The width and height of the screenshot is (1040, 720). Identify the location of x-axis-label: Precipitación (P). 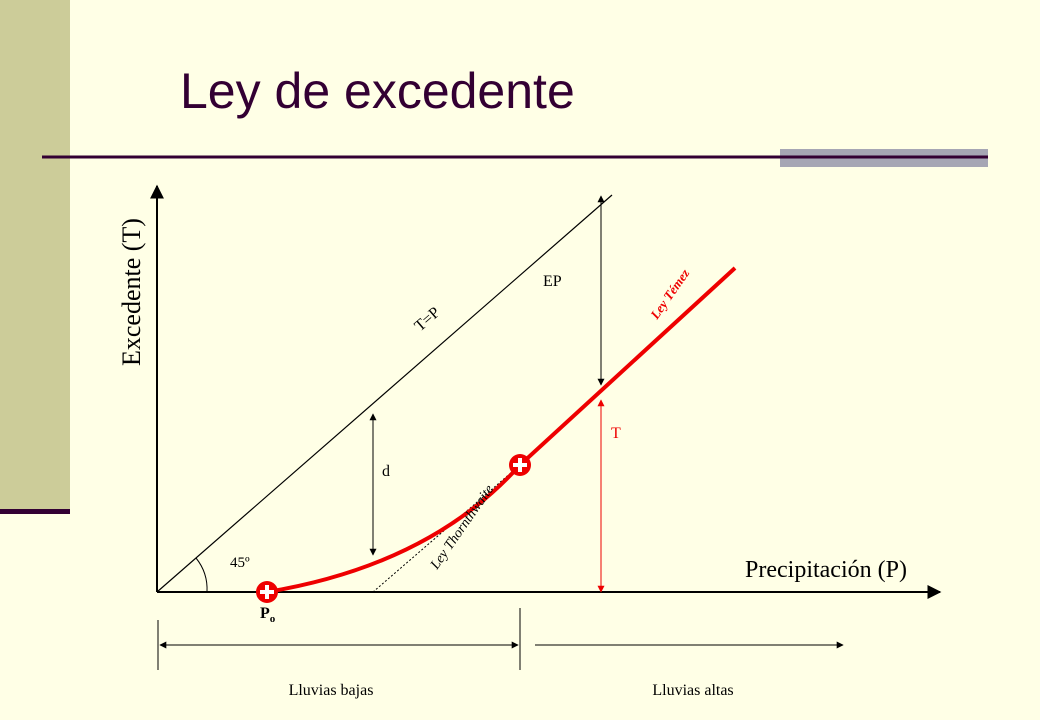
(826, 570).